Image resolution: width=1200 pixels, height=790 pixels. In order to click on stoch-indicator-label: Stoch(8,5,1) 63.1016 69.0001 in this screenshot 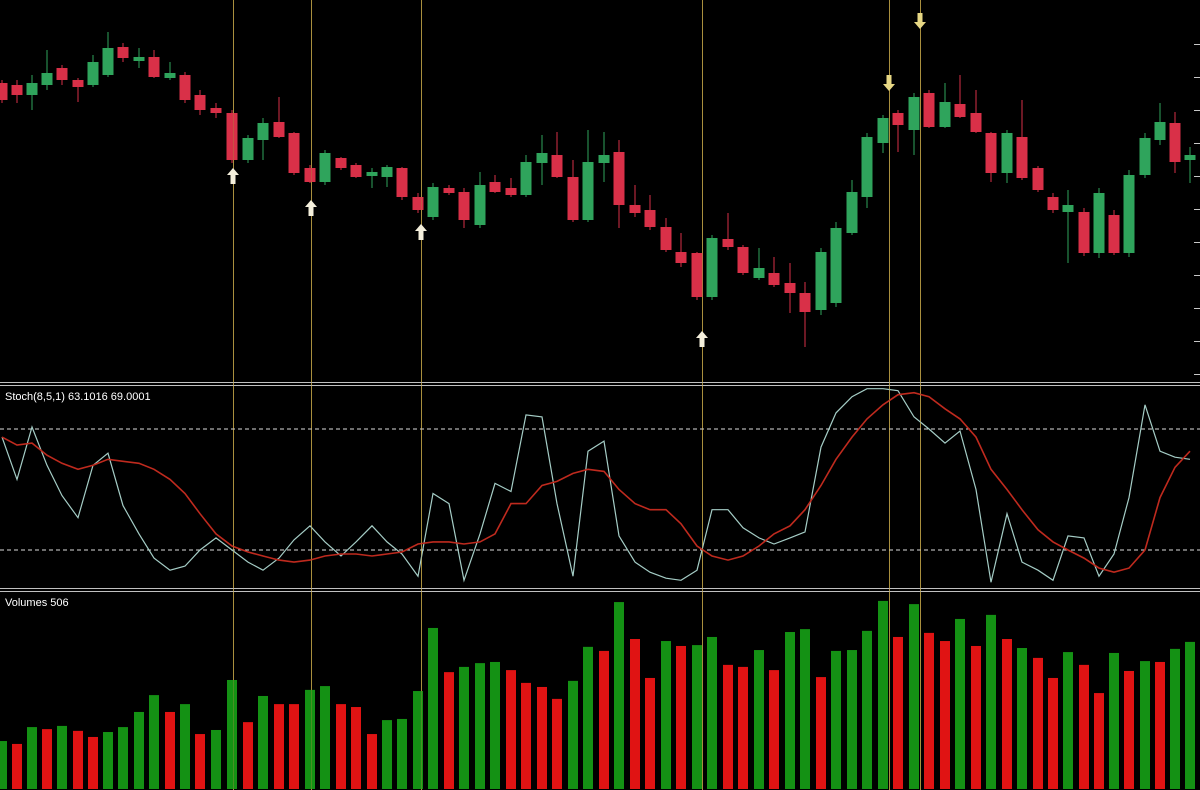, I will do `click(78, 397)`.